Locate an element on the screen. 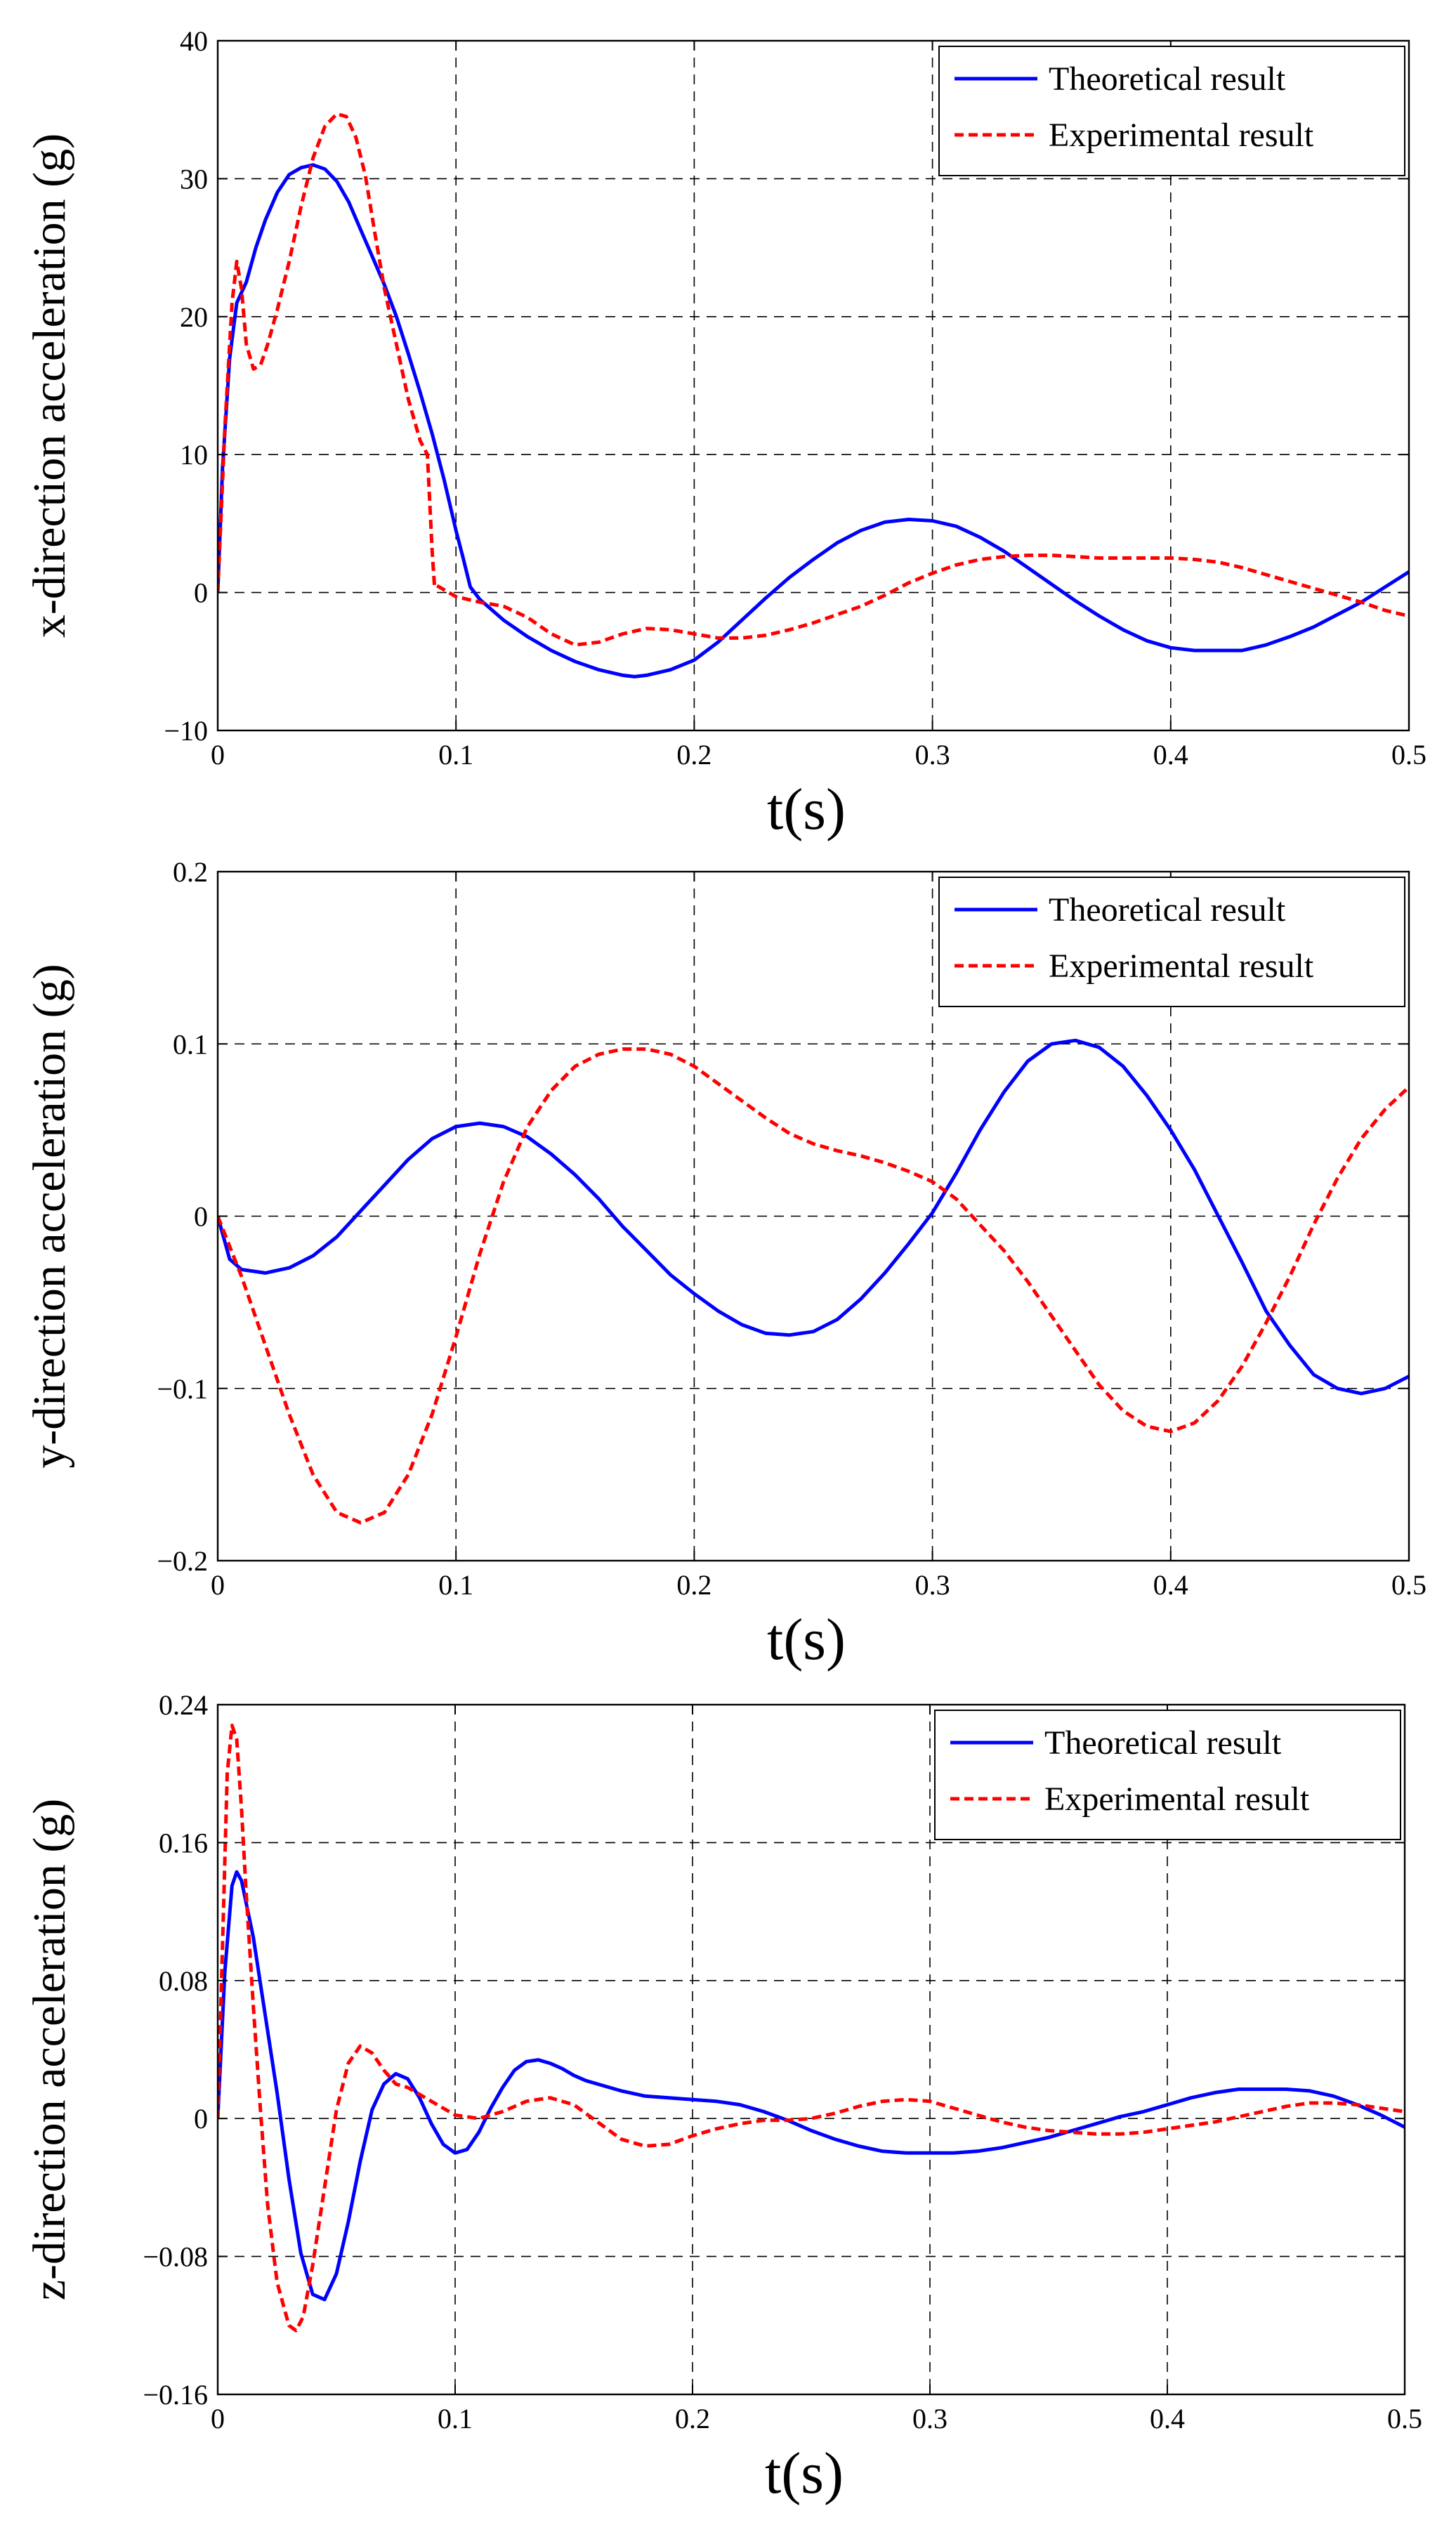 Image resolution: width=1456 pixels, height=2544 pixels. chart-3-legend: Theoretical result Experimental result is located at coordinates (1167, 1775).